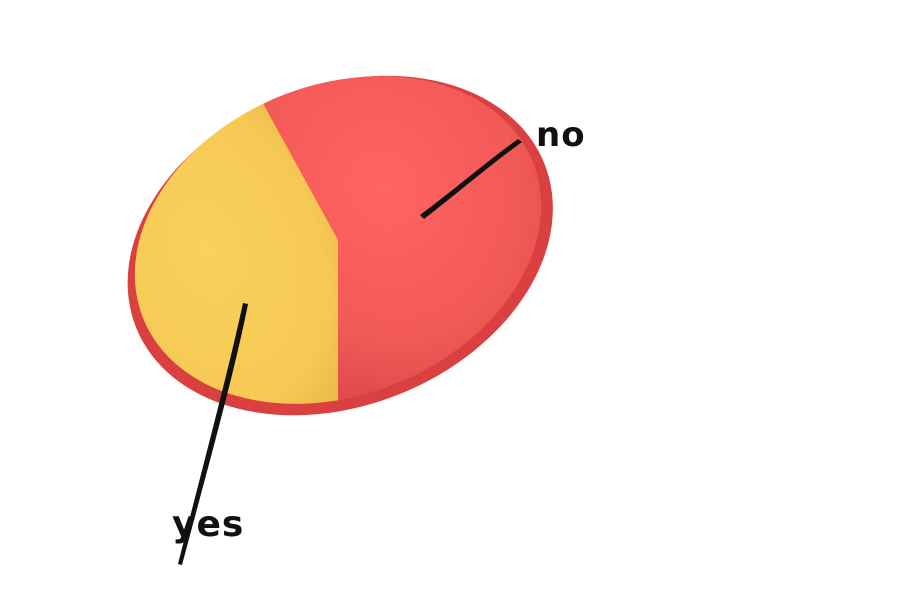  I want to click on leader-line-no, so click(471, 179).